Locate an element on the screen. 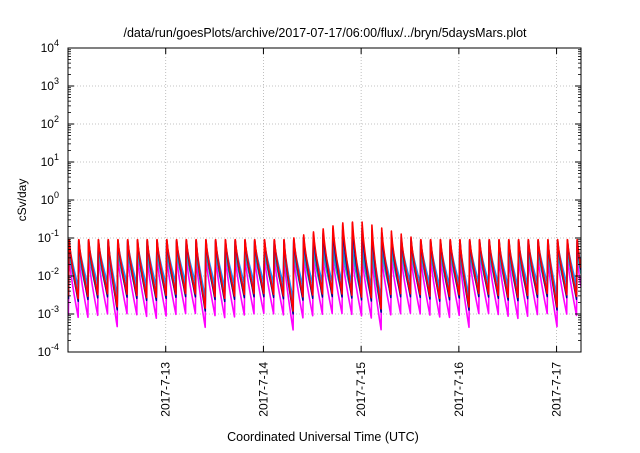  y-tick-label: 10² is located at coordinates (50, 122).